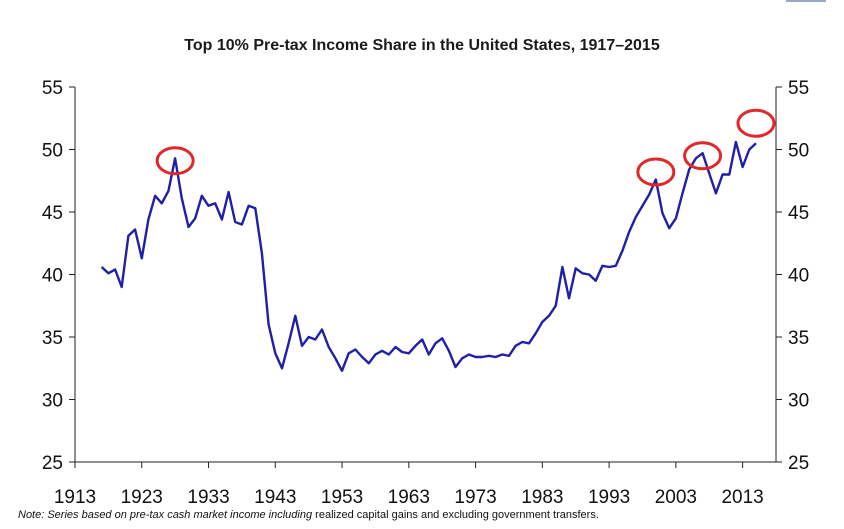 This screenshot has width=844, height=529. I want to click on y-right-tick-label: 55, so click(798, 88).